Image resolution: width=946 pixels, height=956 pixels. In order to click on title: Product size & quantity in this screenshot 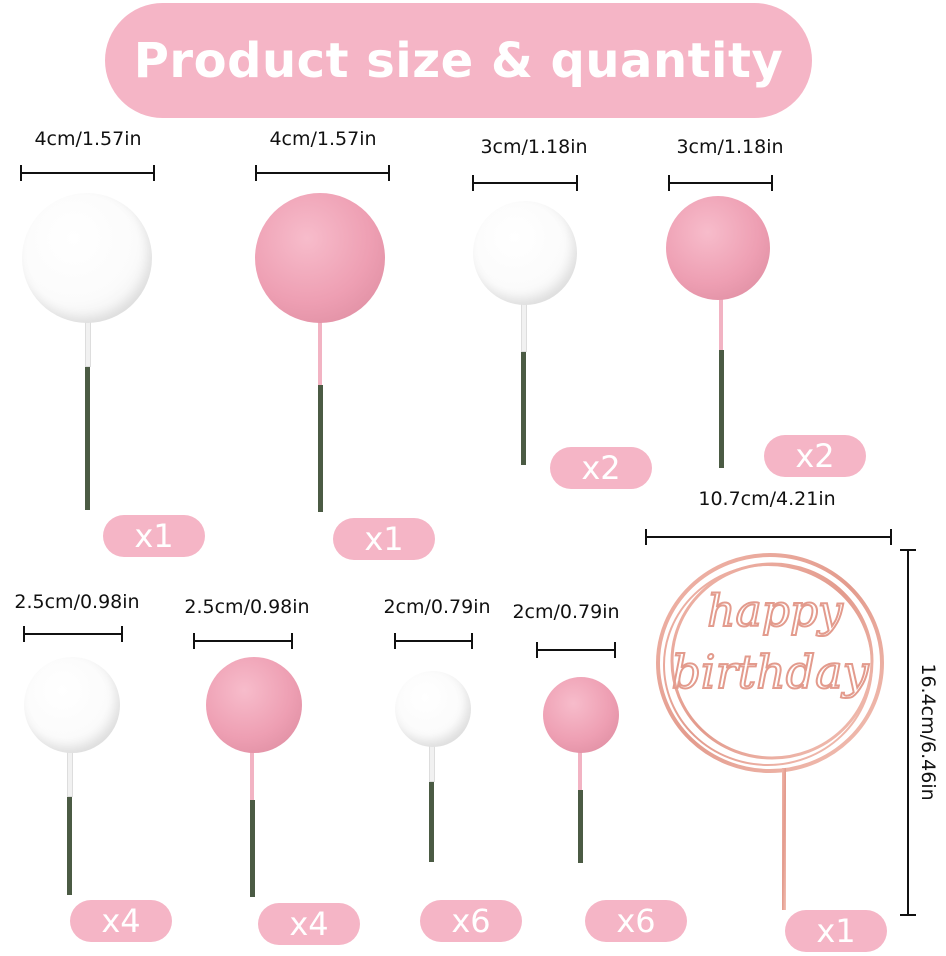, I will do `click(458, 60)`.